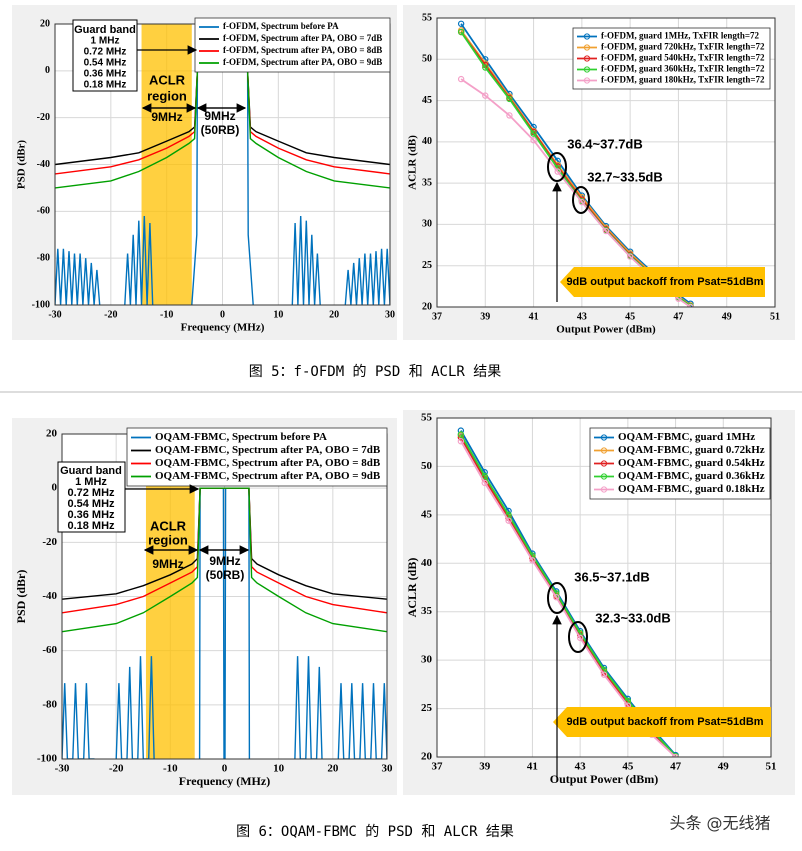 The image size is (802, 851). I want to click on legend-label: f-OFDM, guard 720kHz, TxFIR length=72, so click(683, 47).